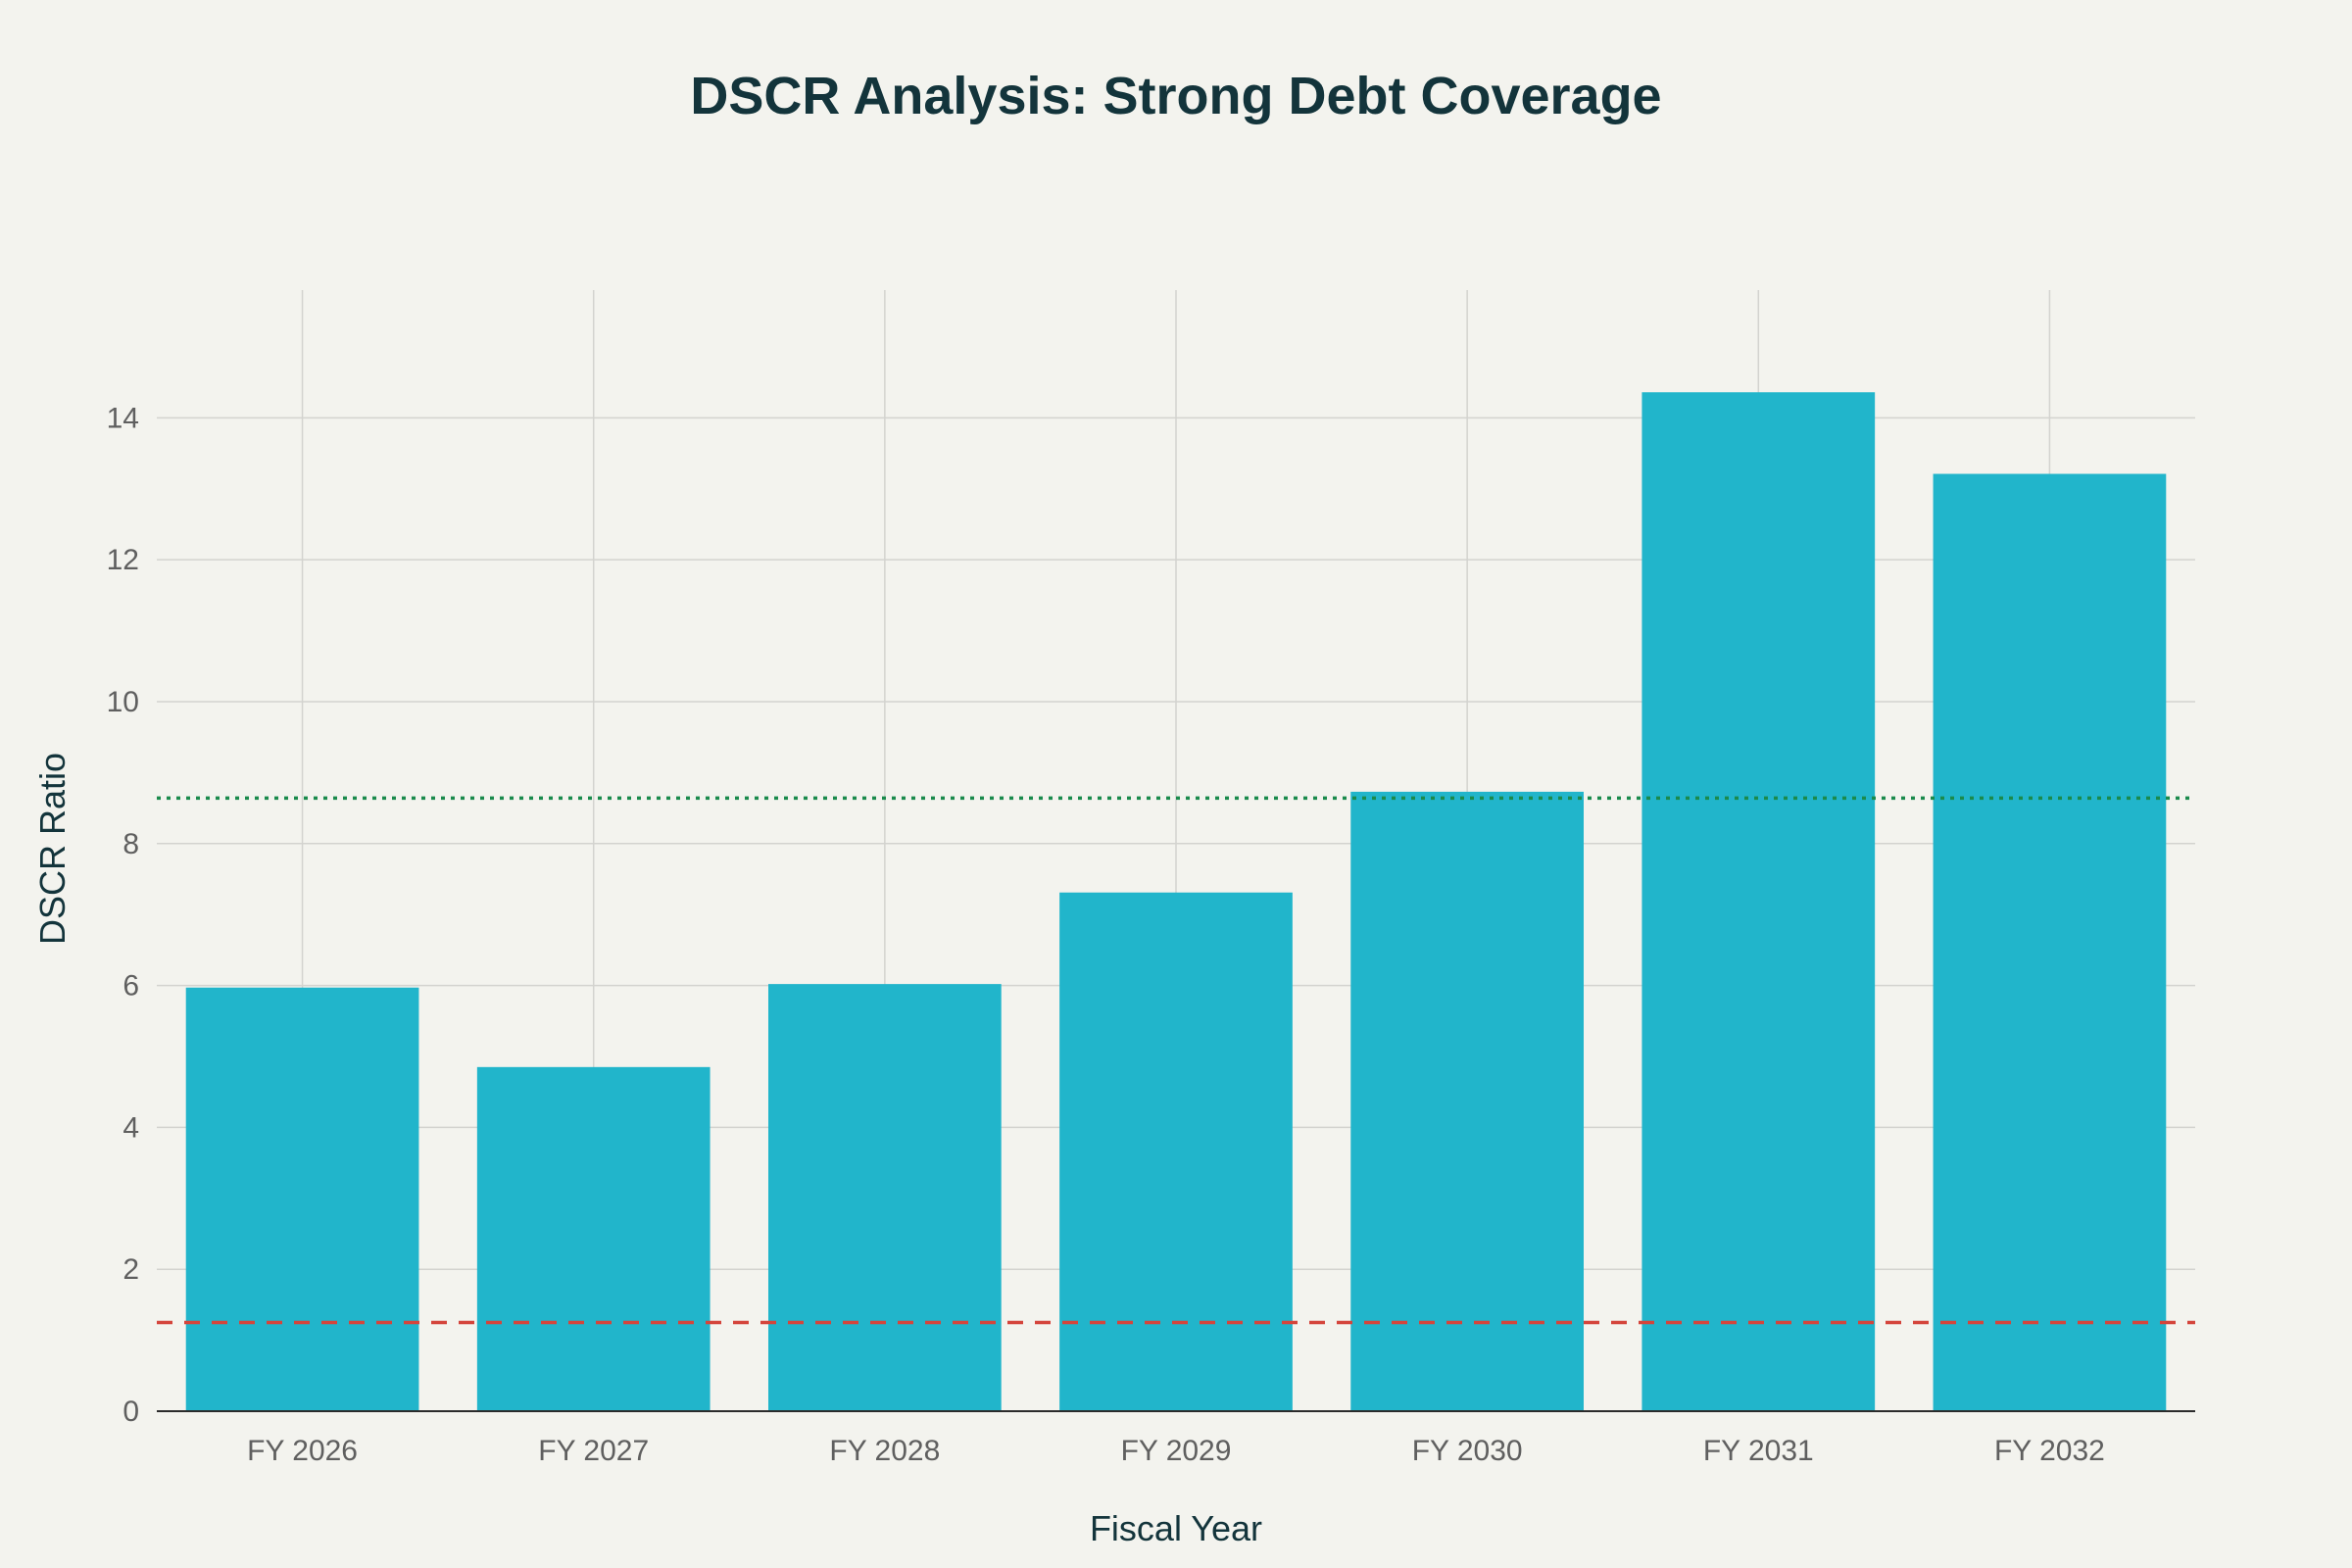  What do you see at coordinates (302, 1199) in the screenshot?
I see `bar-fy-2026` at bounding box center [302, 1199].